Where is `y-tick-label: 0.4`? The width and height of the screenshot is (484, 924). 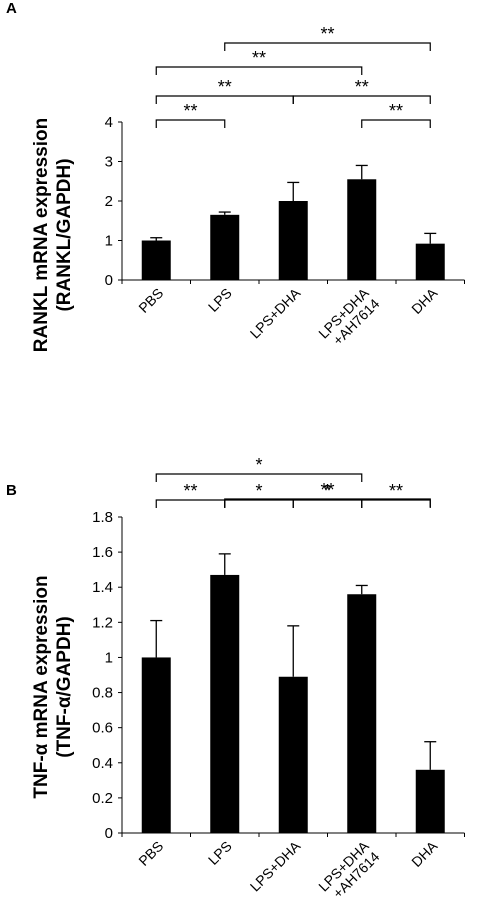 y-tick-label: 0.4 is located at coordinates (102, 763).